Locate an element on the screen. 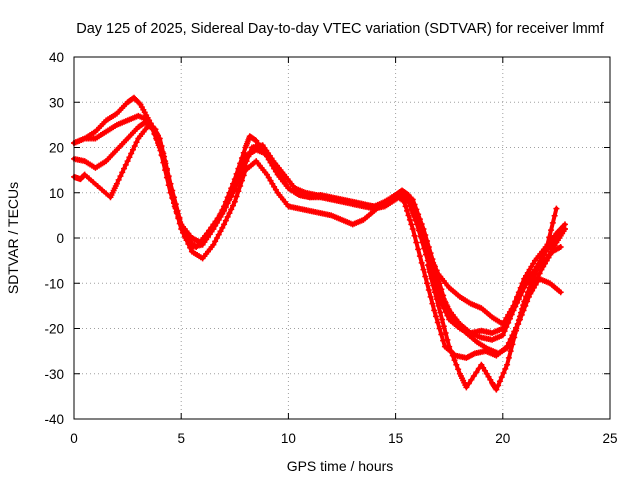 The width and height of the screenshot is (640, 480). y-tick-label: 30 is located at coordinates (56, 102).